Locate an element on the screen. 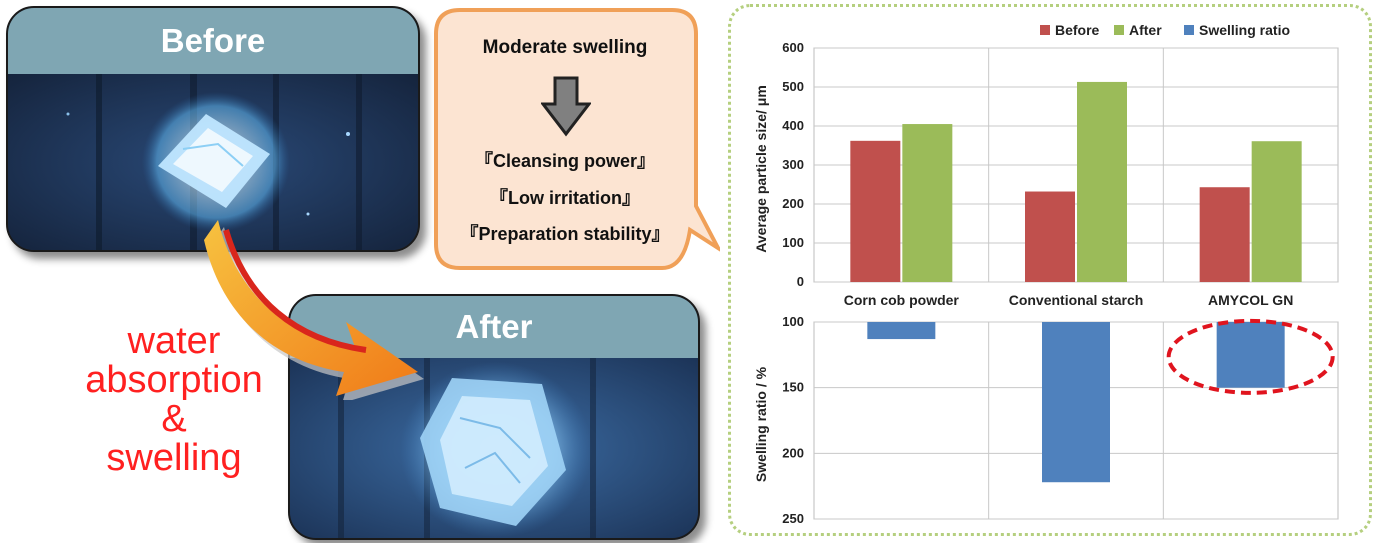 The height and width of the screenshot is (543, 1380). callout-benefit-irritation: 『Low irritation』 is located at coordinates (565, 198).